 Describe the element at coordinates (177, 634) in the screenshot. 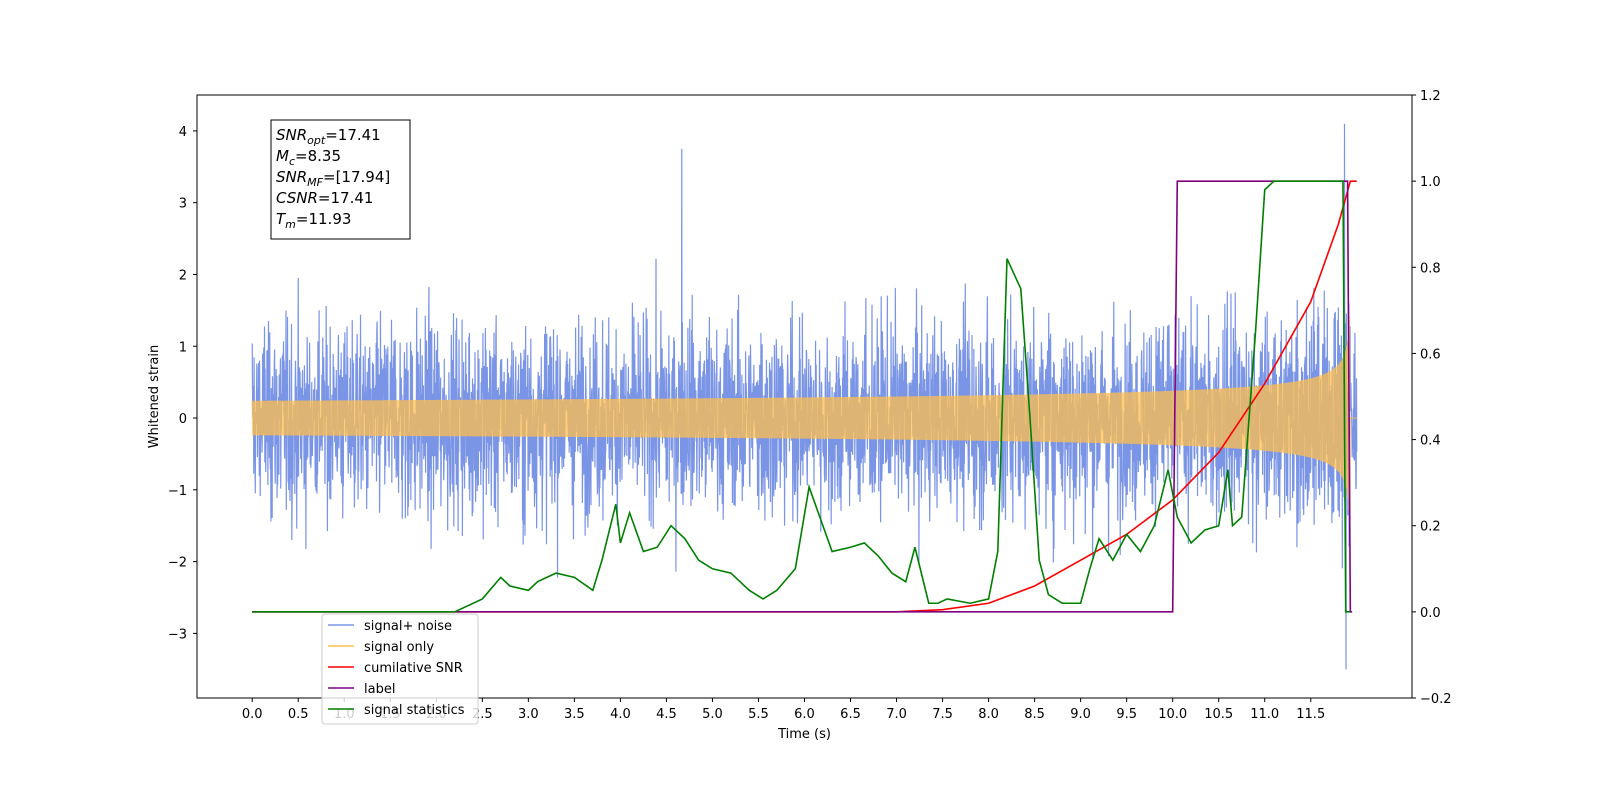

I see `y-left-tick-label: −3` at that location.